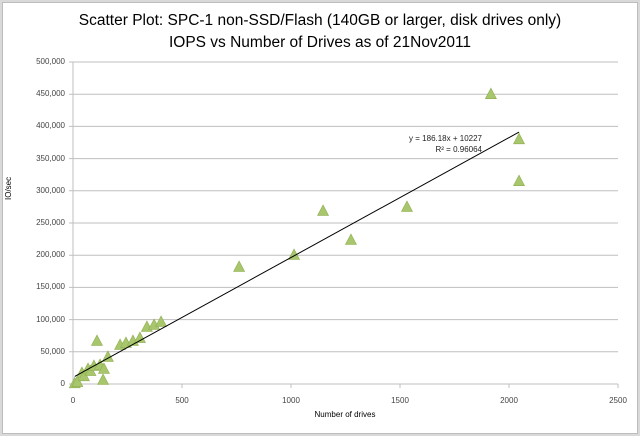  I want to click on chart-title-line2: IOPS vs Number of Drives as of 21Nov2011, so click(320, 42).